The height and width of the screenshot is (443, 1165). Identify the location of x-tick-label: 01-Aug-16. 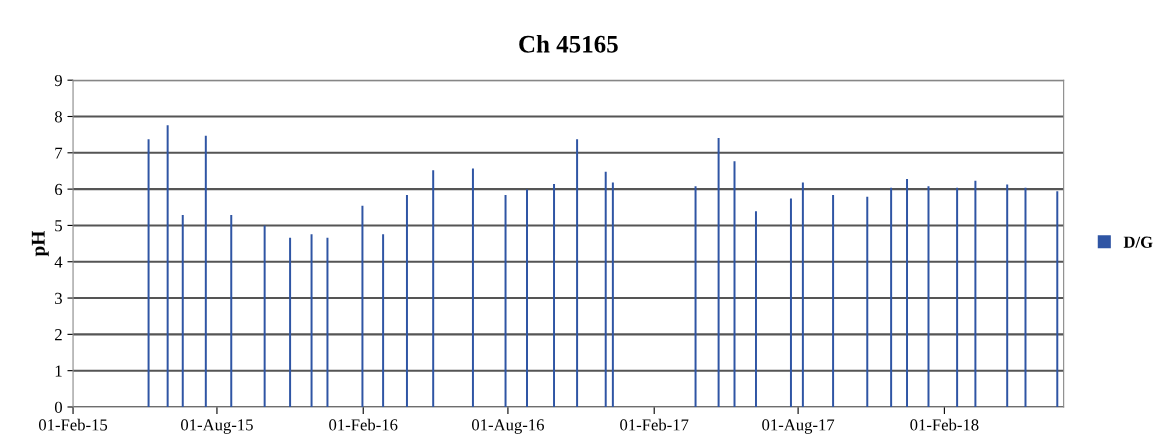
(507, 426).